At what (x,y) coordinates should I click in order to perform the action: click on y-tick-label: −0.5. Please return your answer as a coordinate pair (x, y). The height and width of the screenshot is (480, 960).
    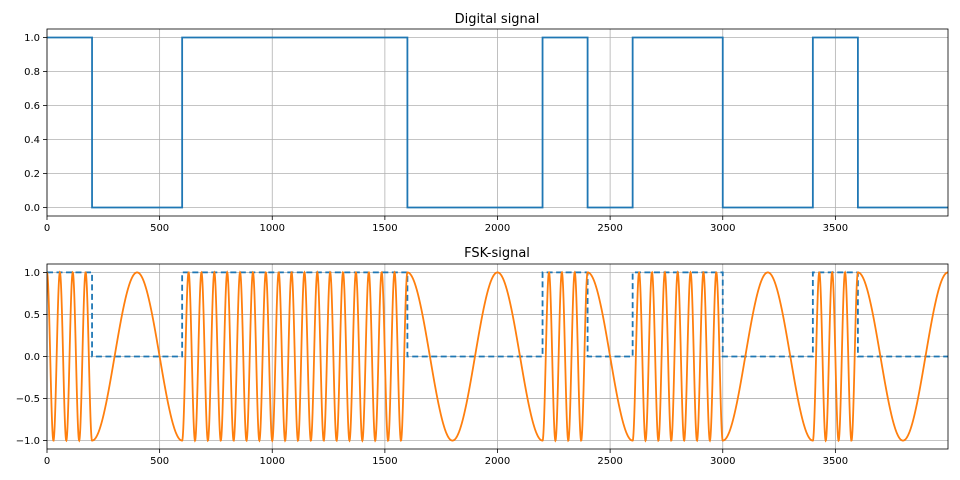
    Looking at the image, I should click on (28, 399).